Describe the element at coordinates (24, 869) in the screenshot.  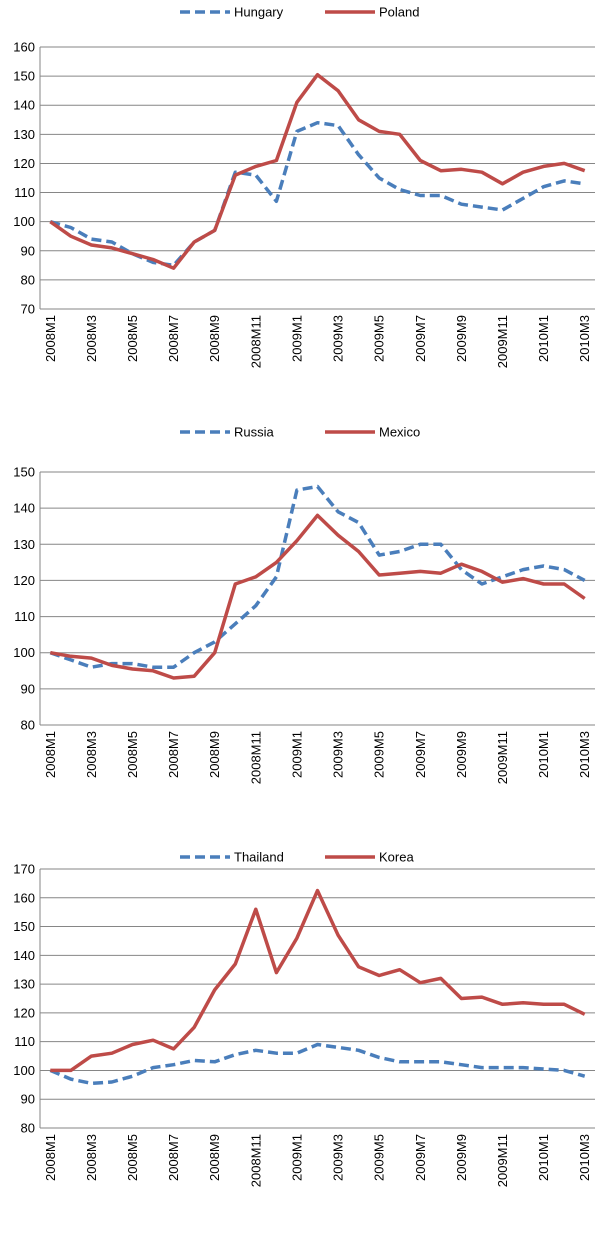
I see `y-tick-label: 170` at that location.